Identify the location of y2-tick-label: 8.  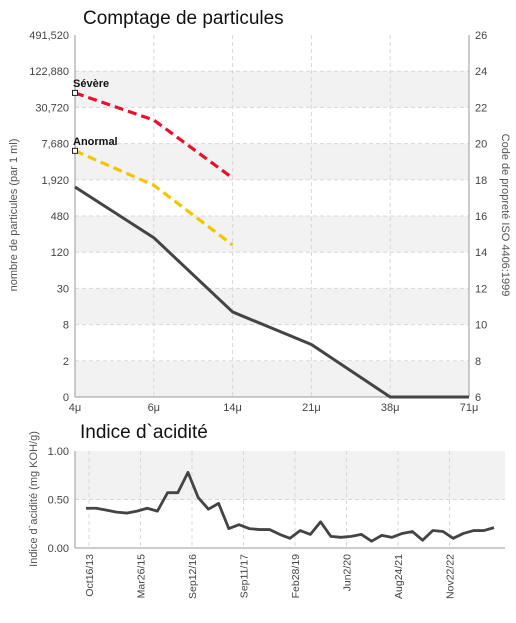
(478, 362).